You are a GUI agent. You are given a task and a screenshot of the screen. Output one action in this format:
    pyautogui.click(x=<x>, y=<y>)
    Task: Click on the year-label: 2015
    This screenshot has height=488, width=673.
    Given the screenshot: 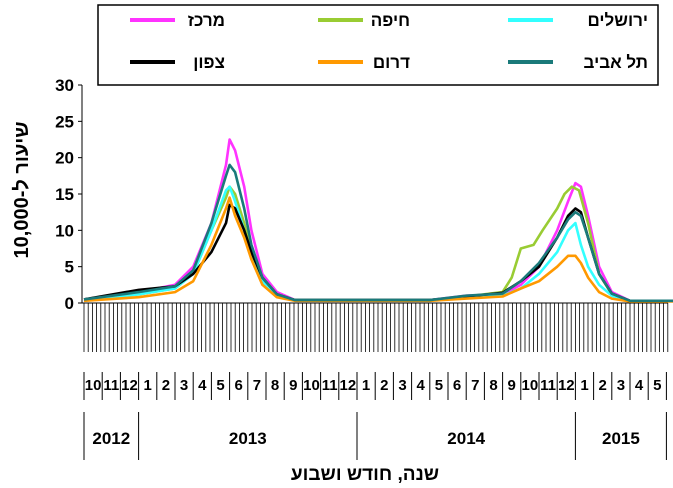 What is the action you would take?
    pyautogui.click(x=621, y=438)
    